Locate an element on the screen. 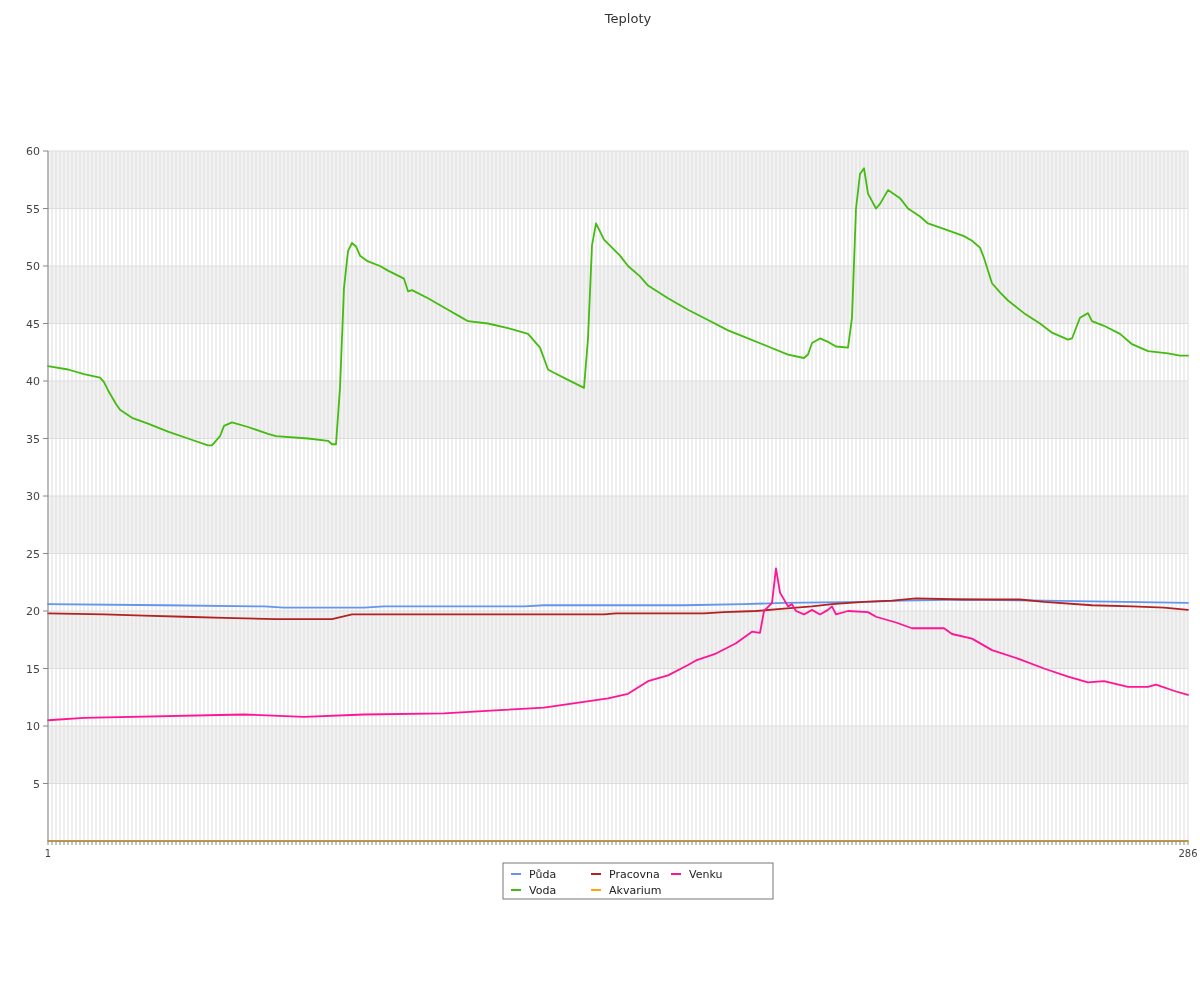 The width and height of the screenshot is (1200, 1000). legend-label: Půda is located at coordinates (543, 874).